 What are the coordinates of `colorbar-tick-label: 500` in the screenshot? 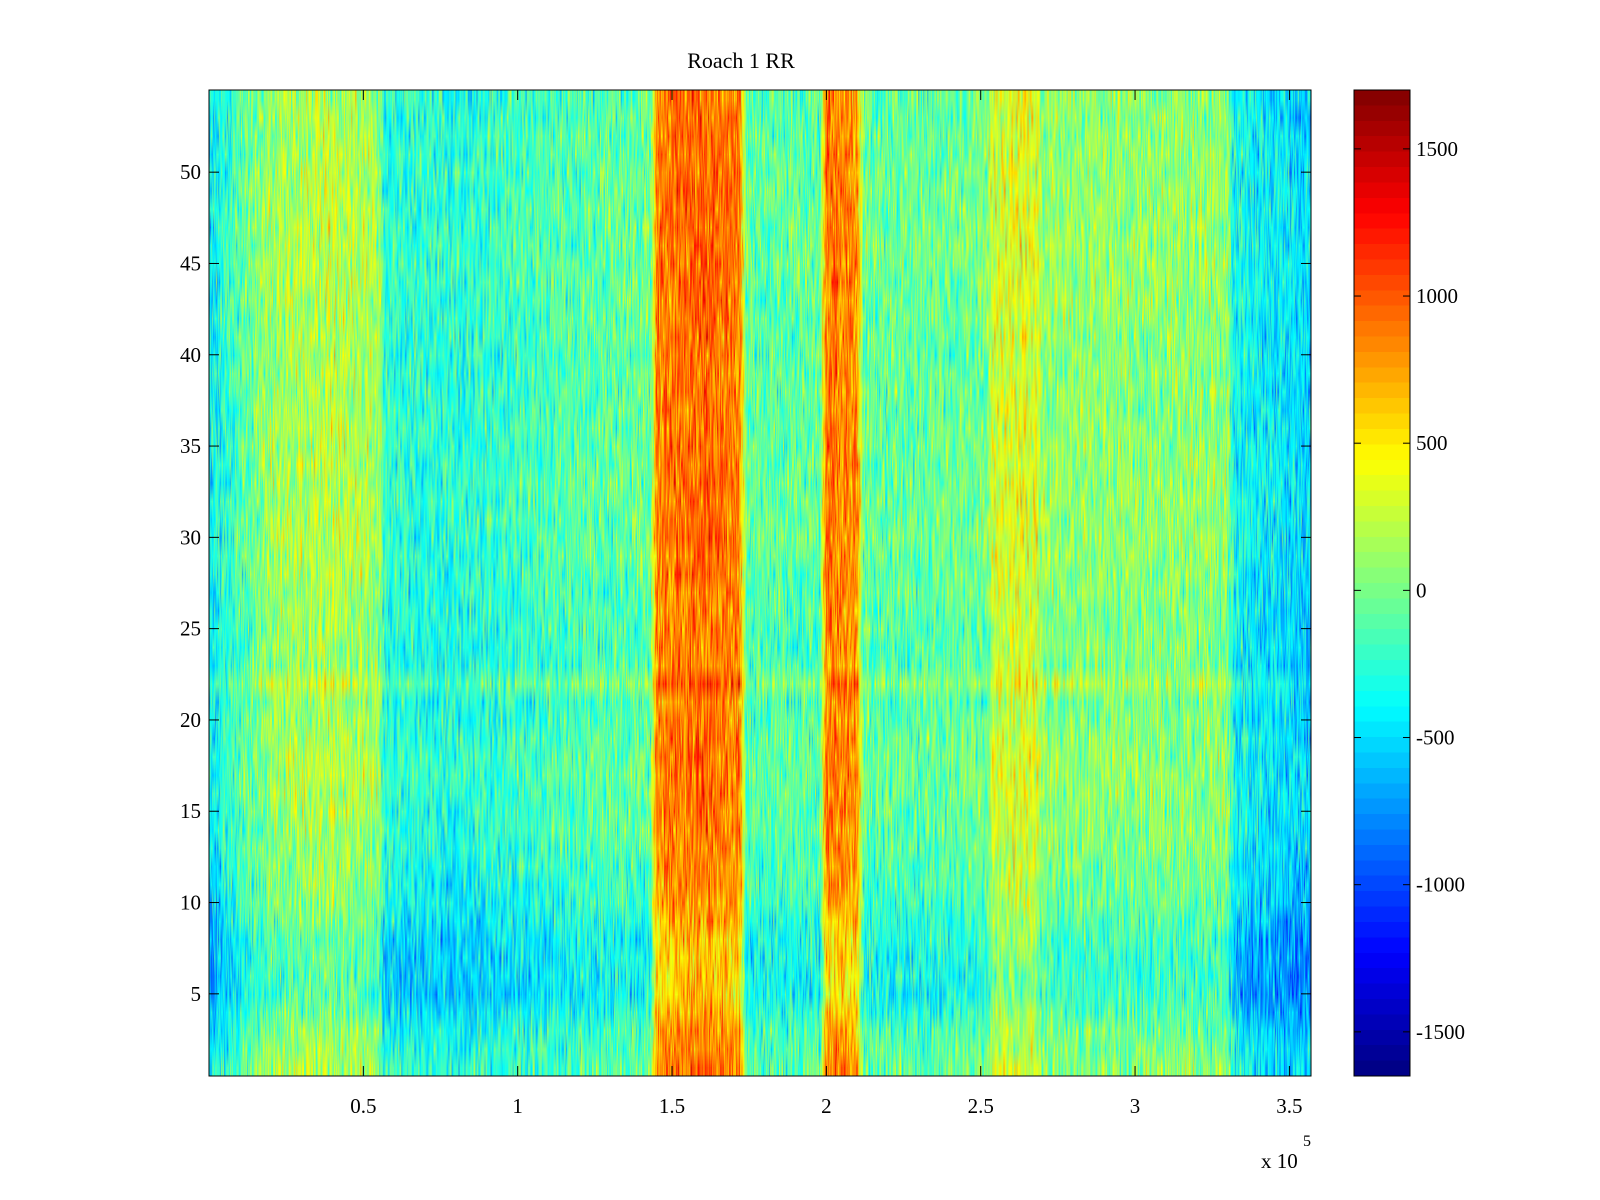 It's located at (1432, 443).